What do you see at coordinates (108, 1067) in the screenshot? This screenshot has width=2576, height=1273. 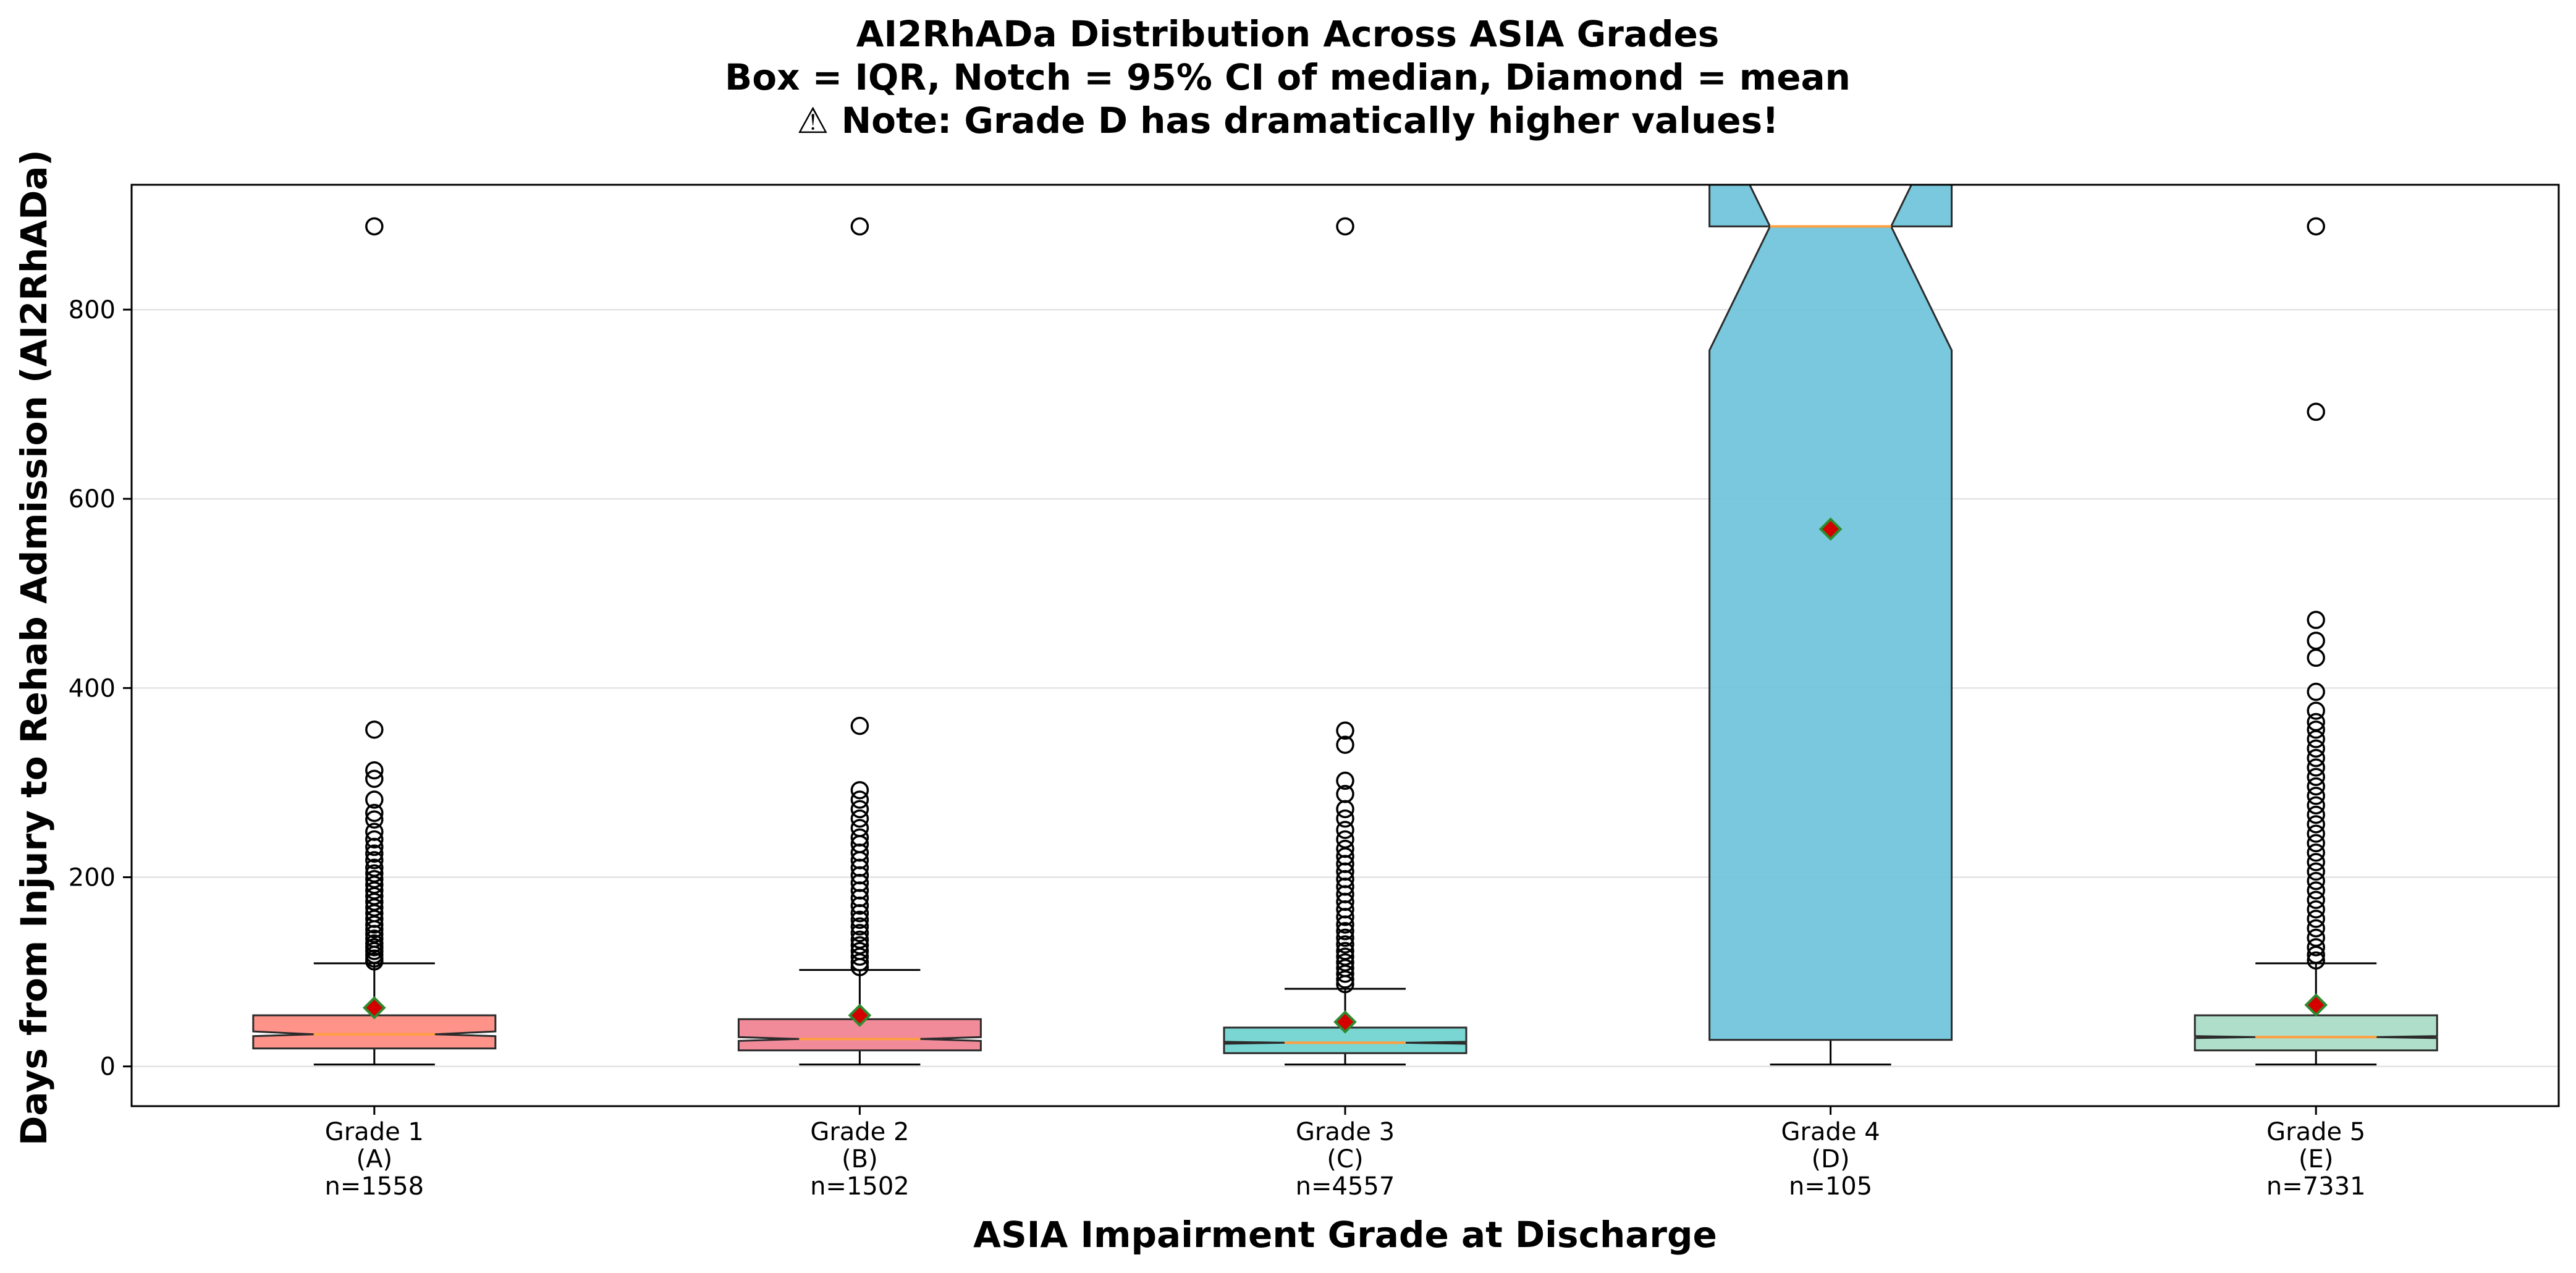 I see `y-tick-label: 0` at bounding box center [108, 1067].